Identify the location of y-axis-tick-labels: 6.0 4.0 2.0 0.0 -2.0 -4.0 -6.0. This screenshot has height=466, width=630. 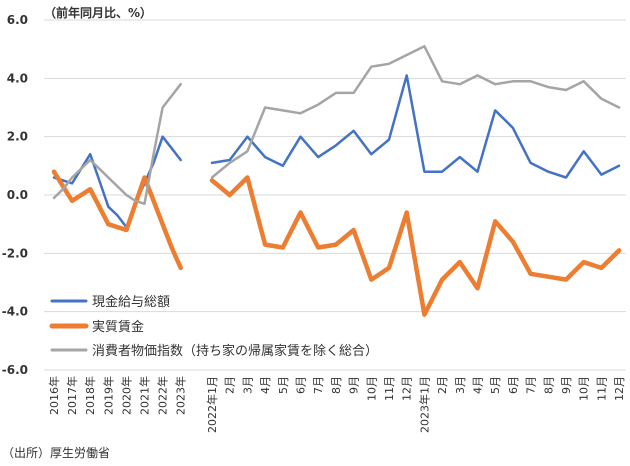
(15, 195).